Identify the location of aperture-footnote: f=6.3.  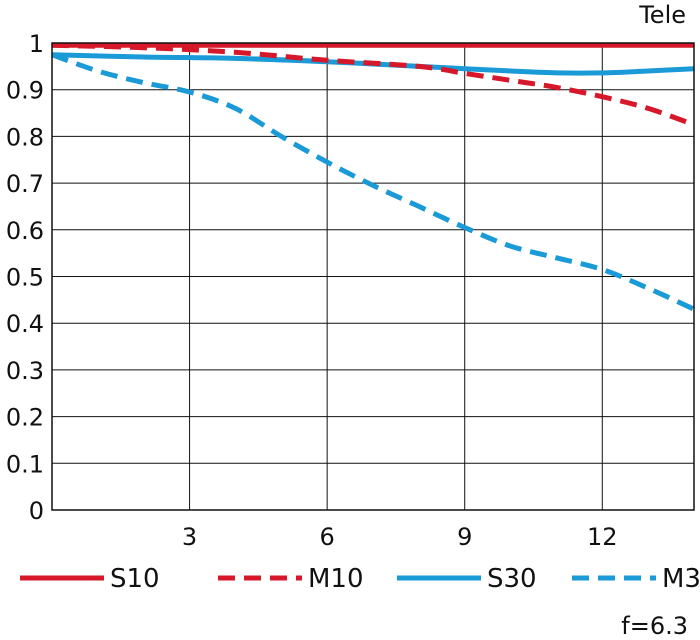
(654, 626).